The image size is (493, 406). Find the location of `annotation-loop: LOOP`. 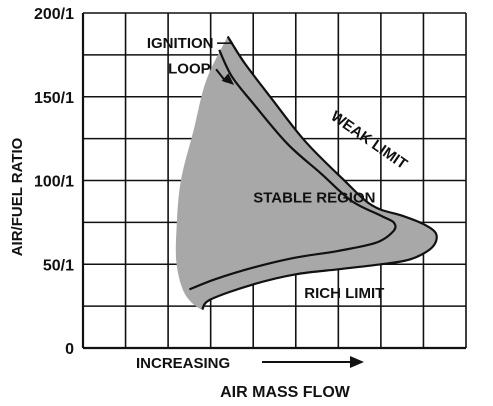

annotation-loop: LOOP is located at coordinates (189, 68).